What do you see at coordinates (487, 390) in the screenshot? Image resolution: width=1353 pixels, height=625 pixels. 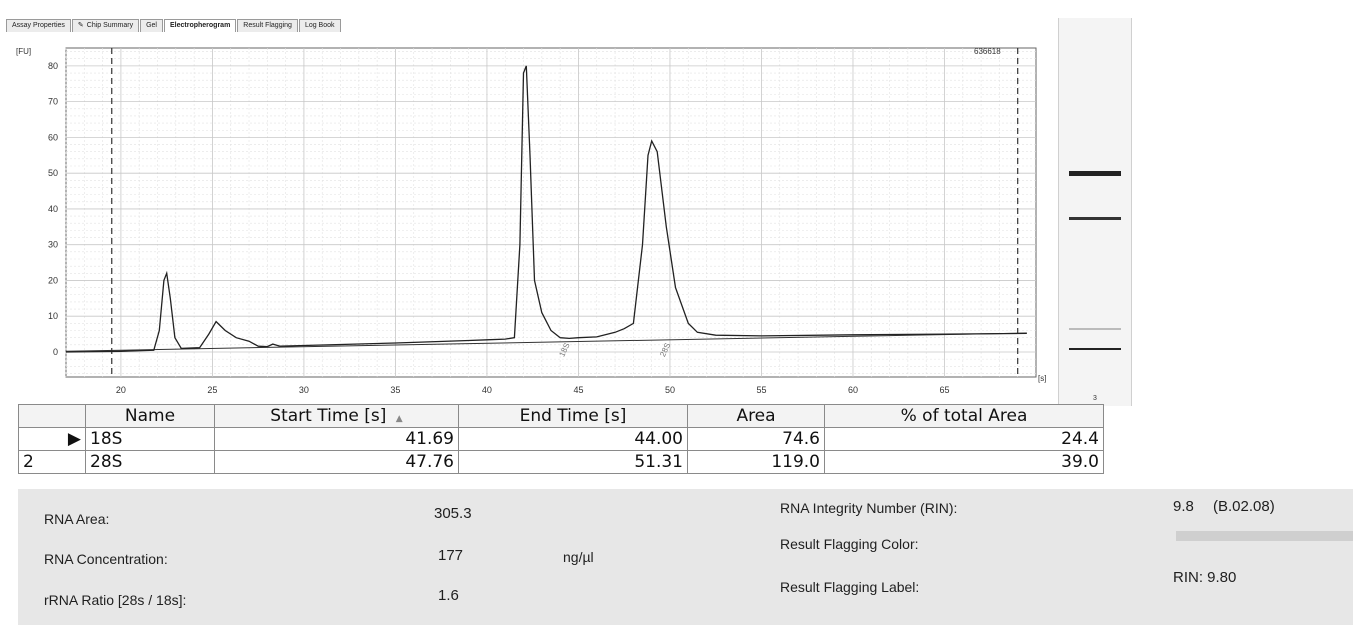 I see `x-tick-label: 40` at bounding box center [487, 390].